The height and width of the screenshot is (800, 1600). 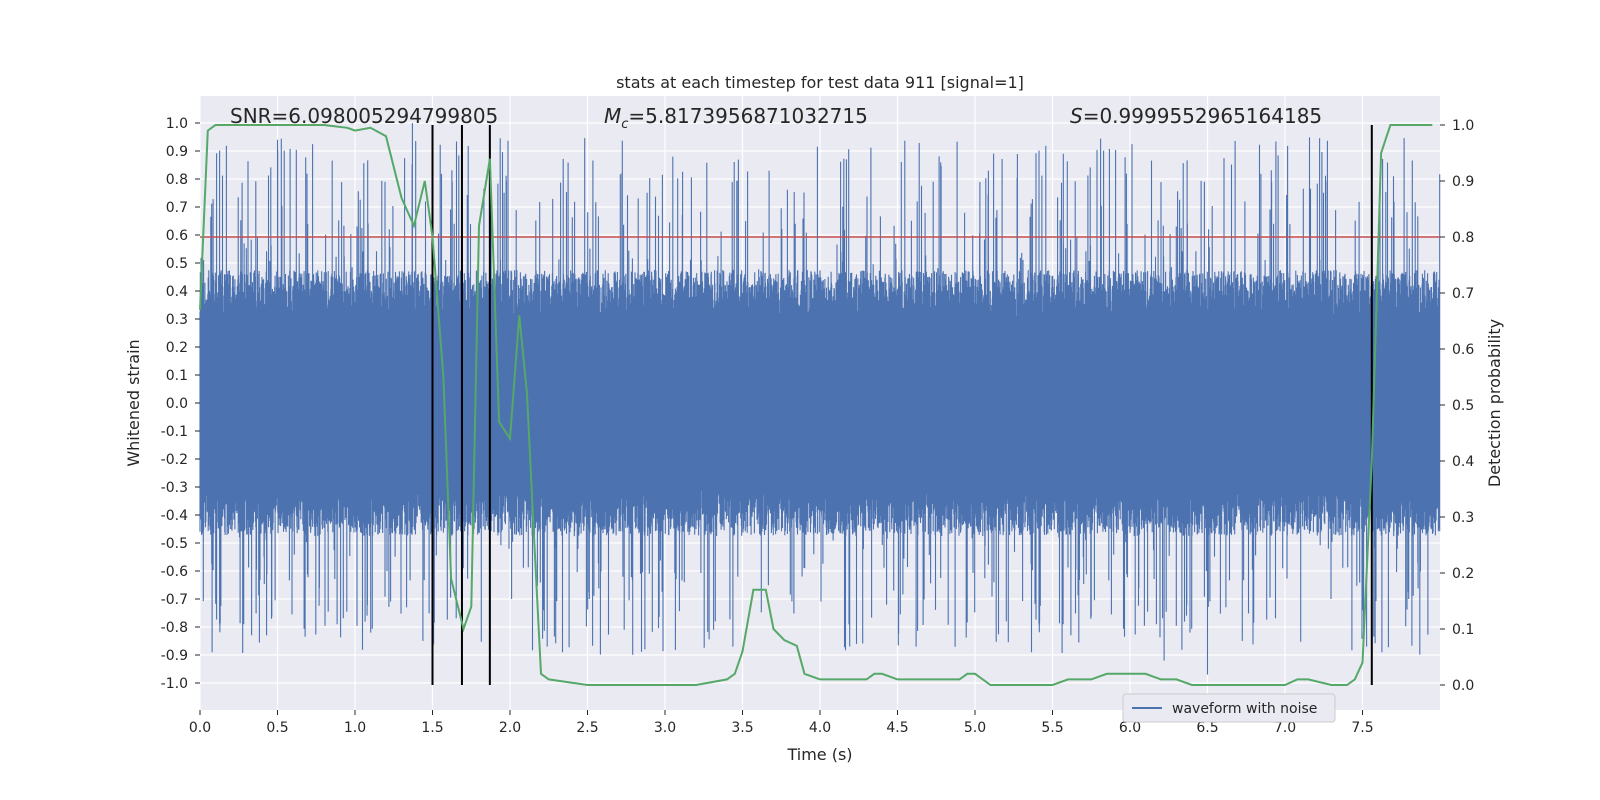 I want to click on y2-axis-ticks: 1.0 0.9 0.8 0.7 0.6 0.5 0.4 0.3 0.2 0.1 0.0, so click(x=1457, y=406).